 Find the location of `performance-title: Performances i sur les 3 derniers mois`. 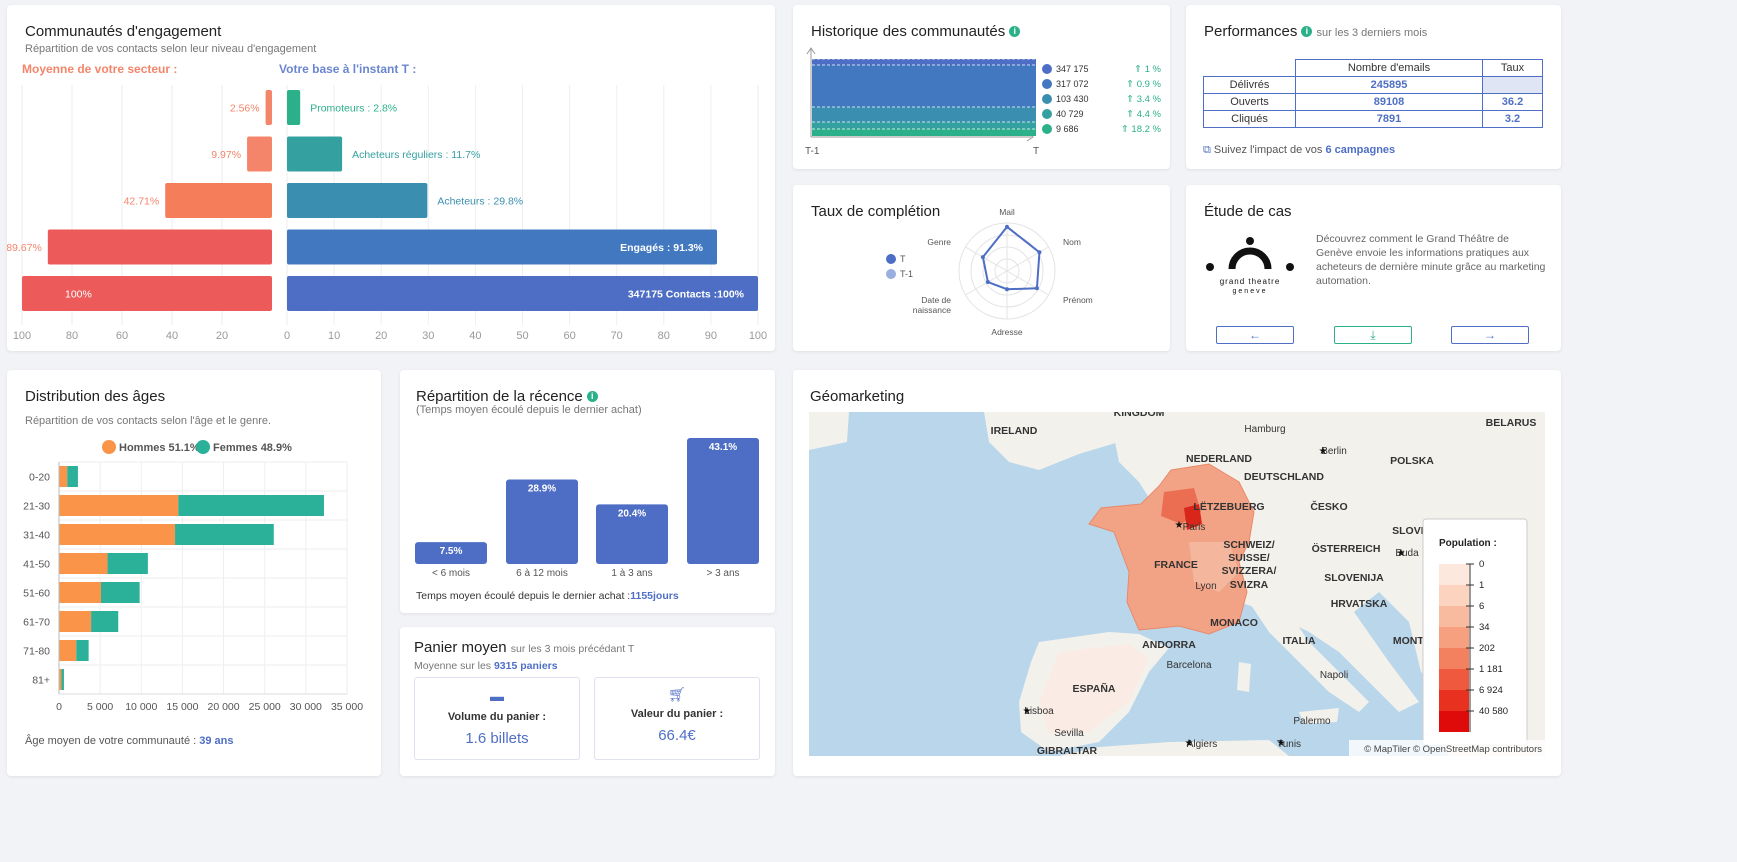

performance-title: Performances i sur les 3 derniers mois is located at coordinates (1316, 31).